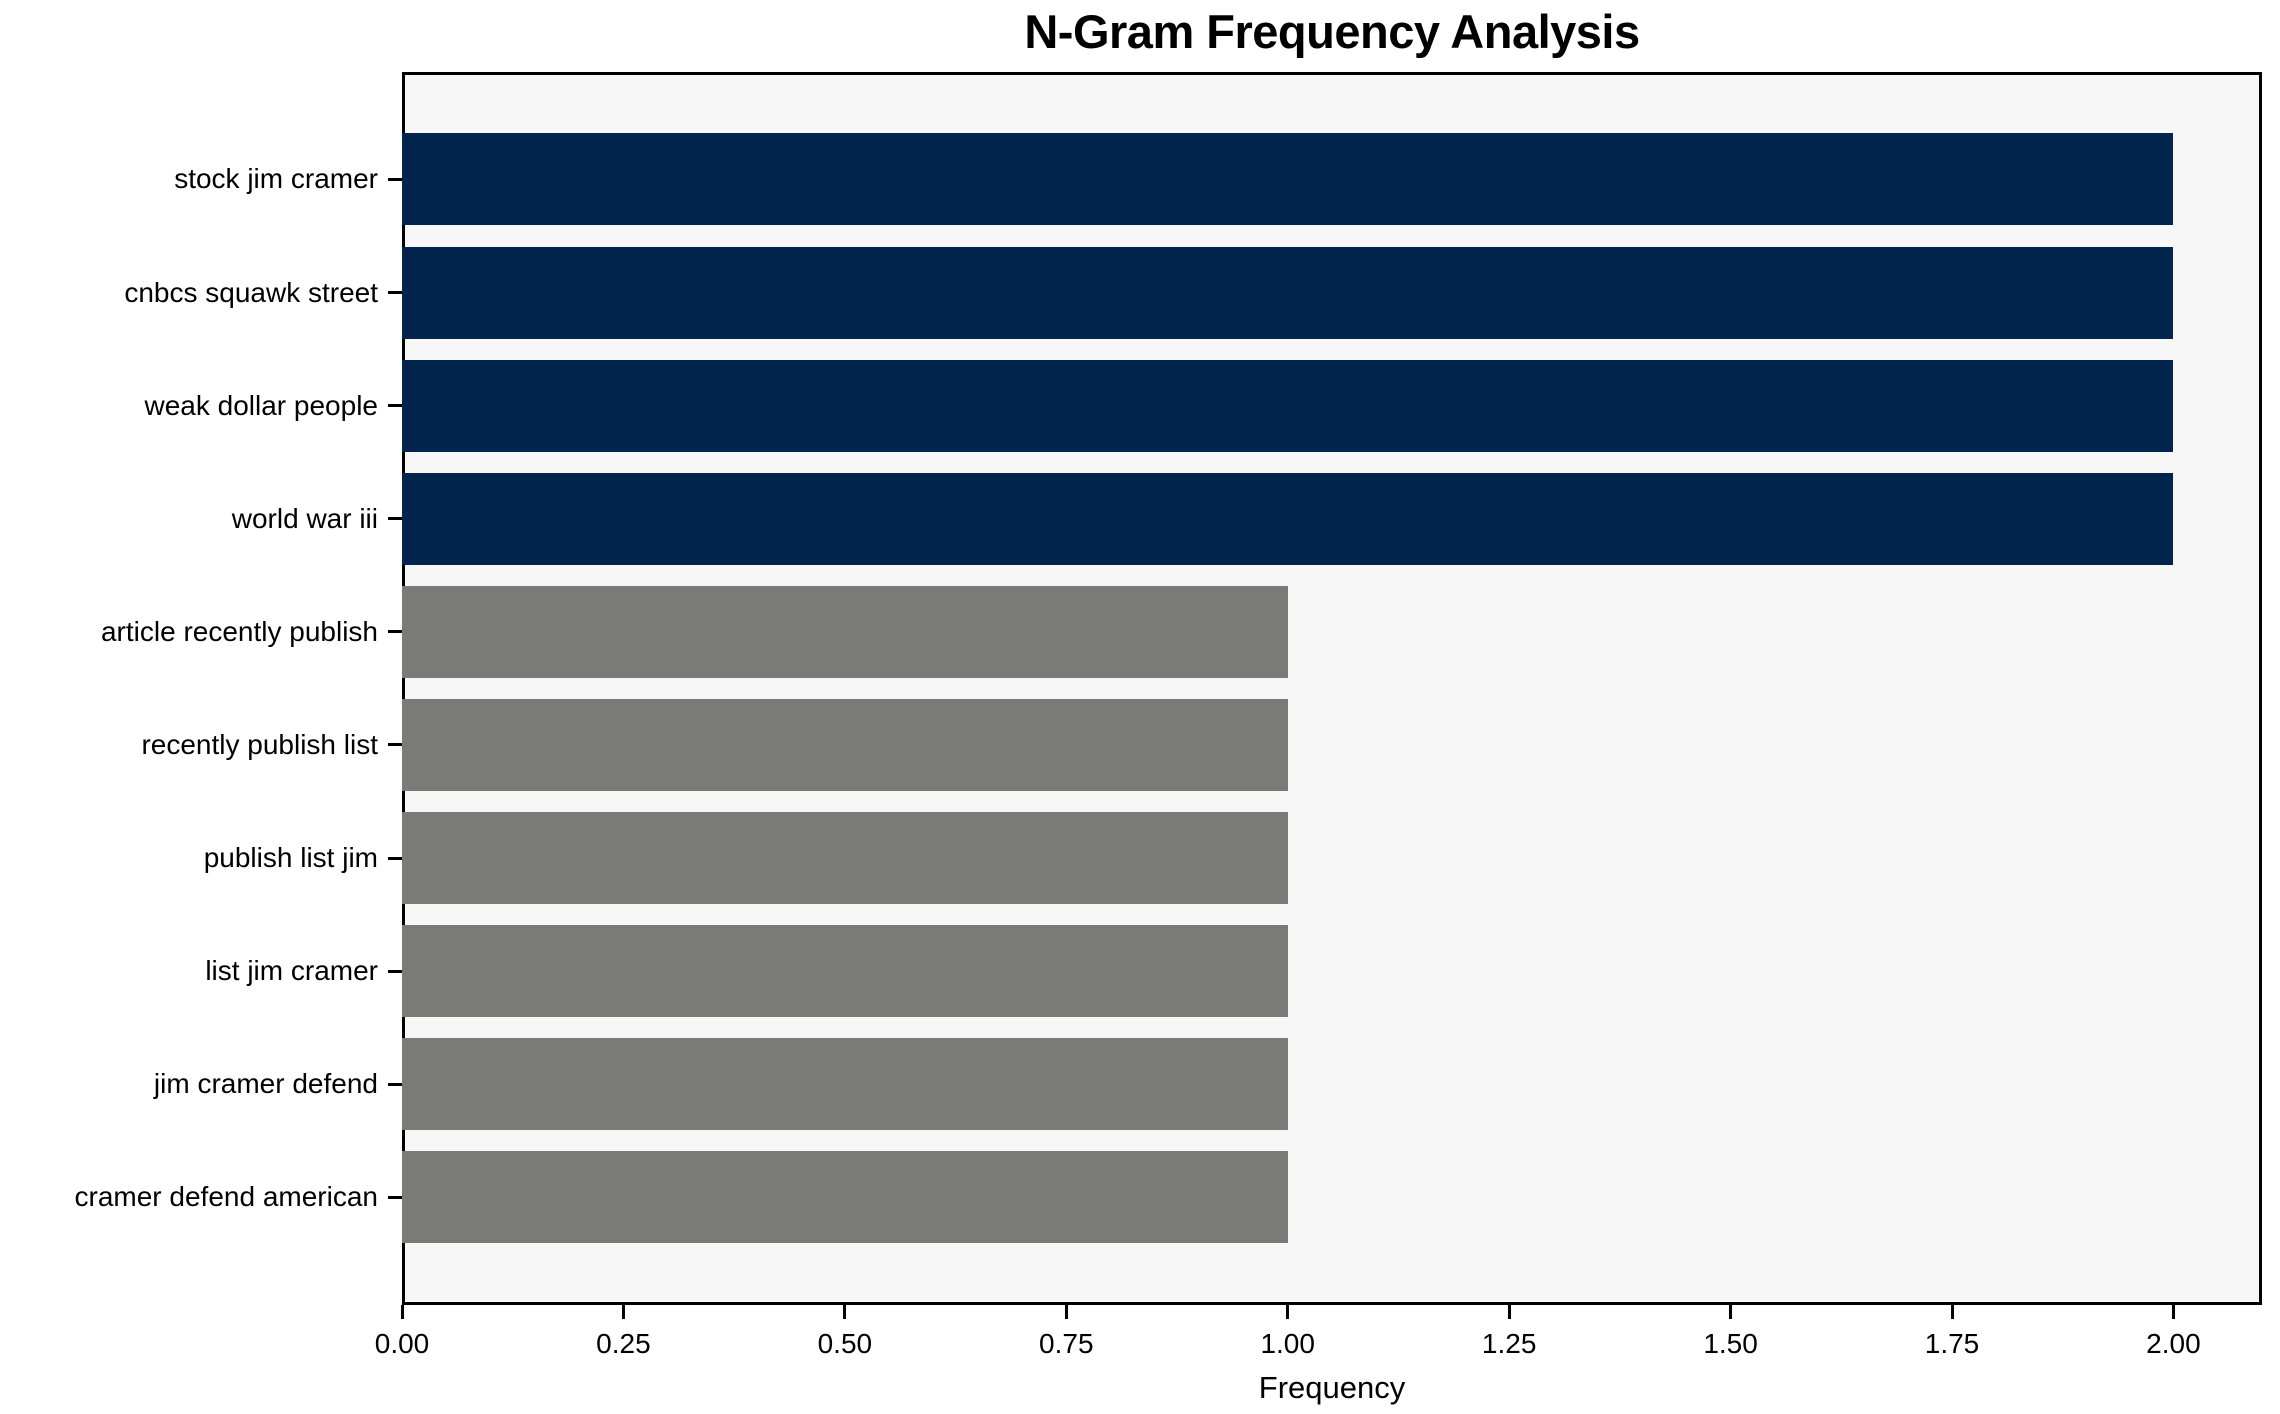 This screenshot has height=1414, width=2280. I want to click on y-tick-label: cramer defend american, so click(226, 1197).